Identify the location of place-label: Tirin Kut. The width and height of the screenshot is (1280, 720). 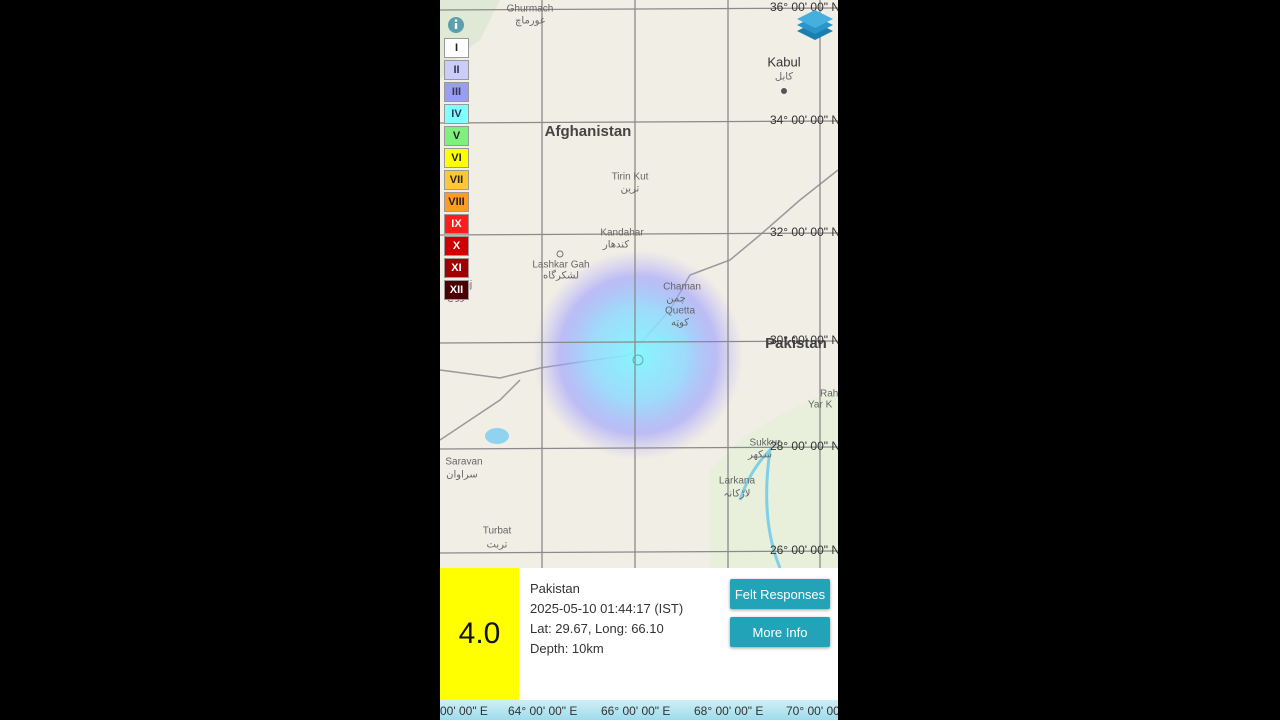
(630, 177).